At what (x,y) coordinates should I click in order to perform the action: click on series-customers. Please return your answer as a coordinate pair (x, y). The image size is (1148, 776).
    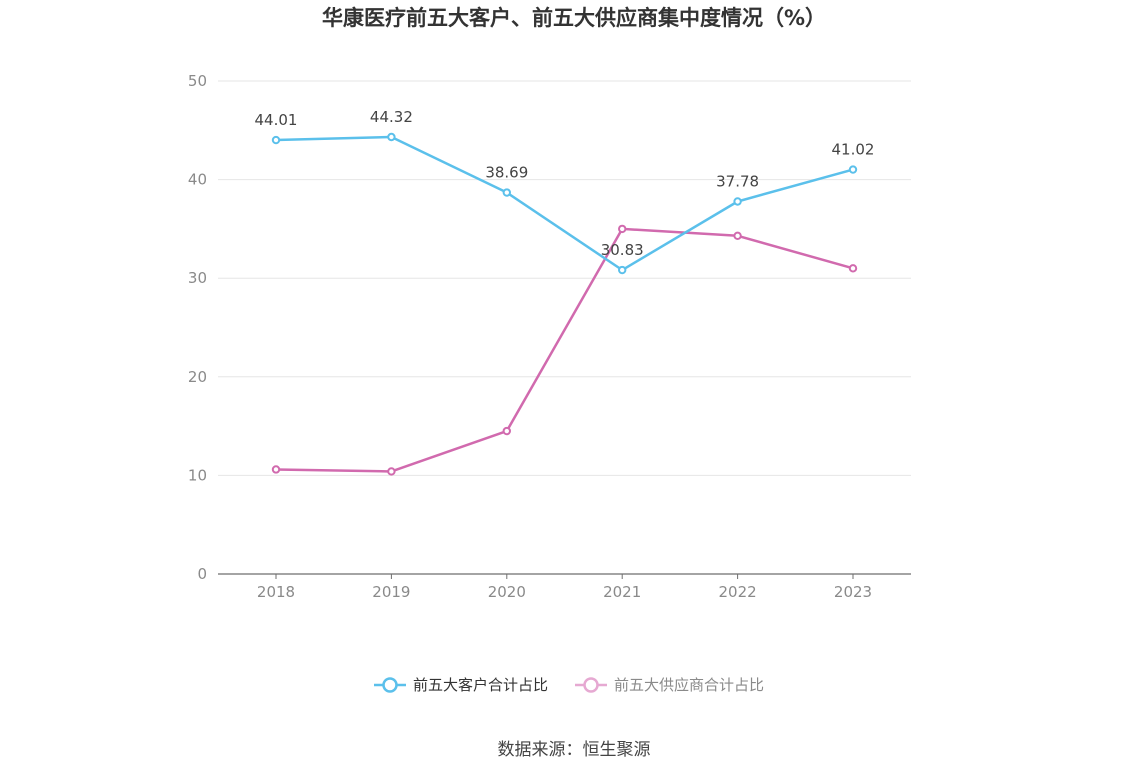
    Looking at the image, I should click on (564, 203).